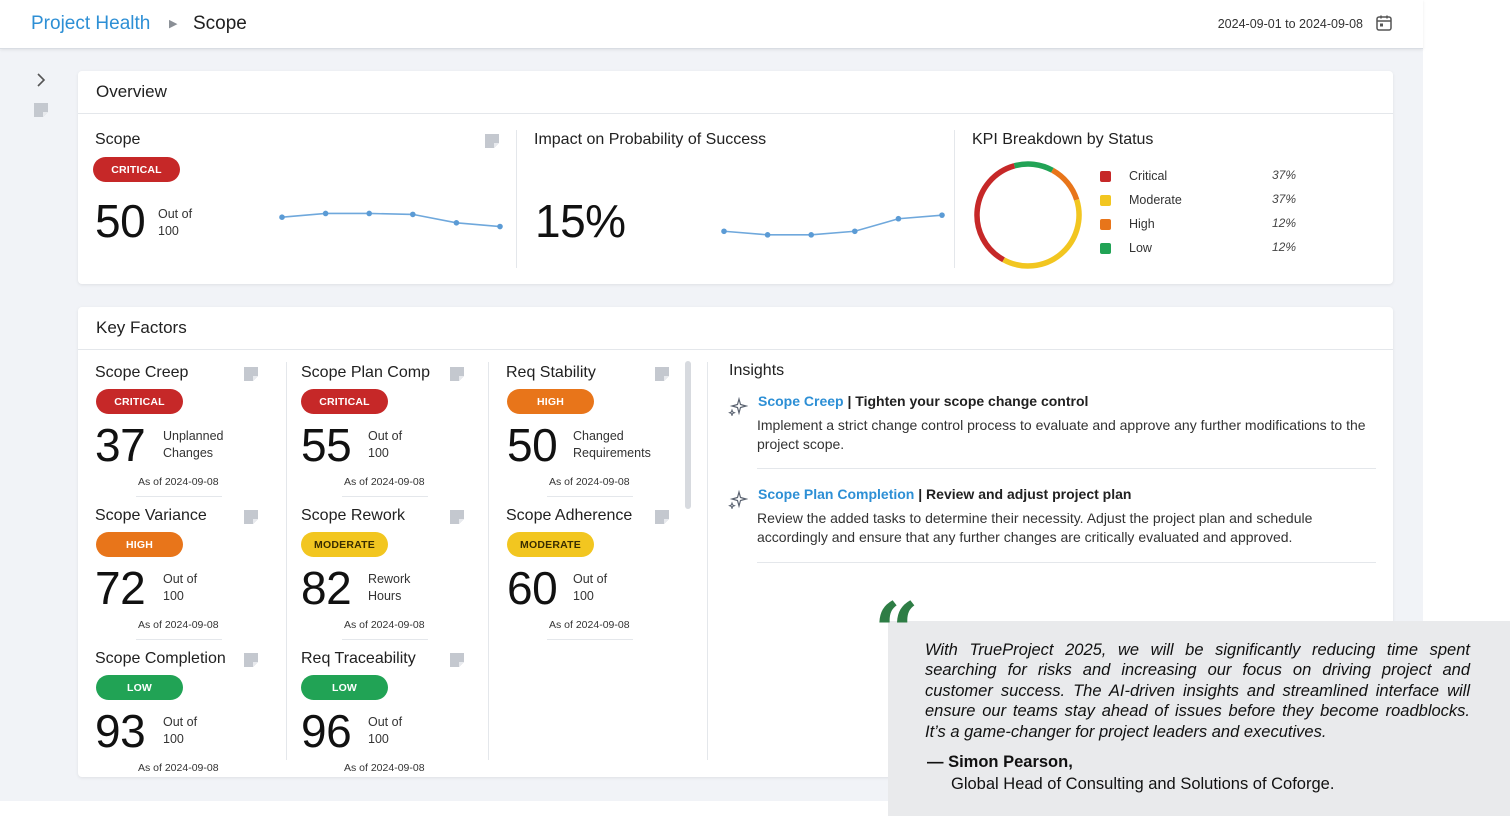 The width and height of the screenshot is (1510, 816). Describe the element at coordinates (178, 482) in the screenshot. I see `tile-scope-creep-asof: As of 2024-09-08` at that location.